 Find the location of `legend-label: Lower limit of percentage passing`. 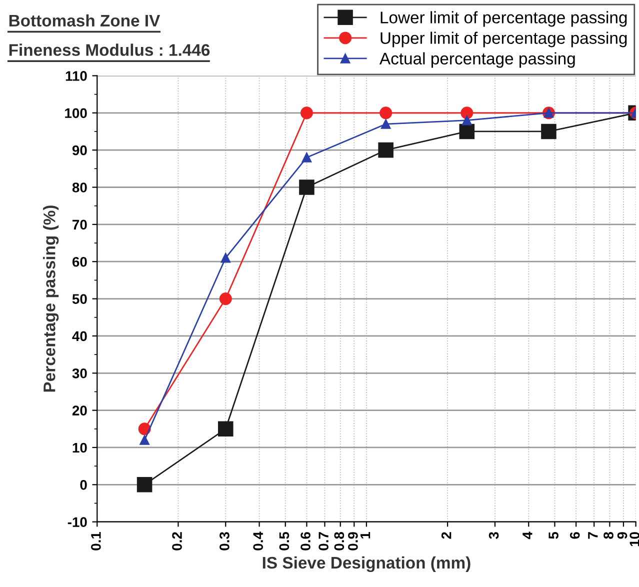

legend-label: Lower limit of percentage passing is located at coordinates (503, 19).